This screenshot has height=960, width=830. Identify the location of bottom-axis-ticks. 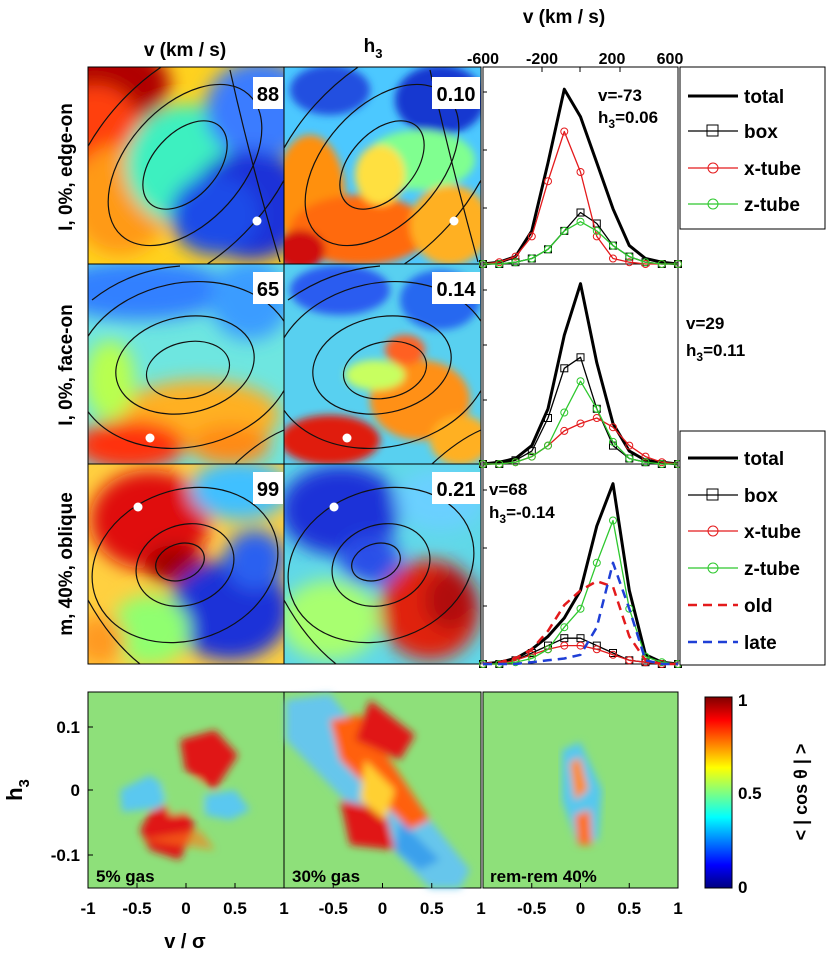
(90, 791).